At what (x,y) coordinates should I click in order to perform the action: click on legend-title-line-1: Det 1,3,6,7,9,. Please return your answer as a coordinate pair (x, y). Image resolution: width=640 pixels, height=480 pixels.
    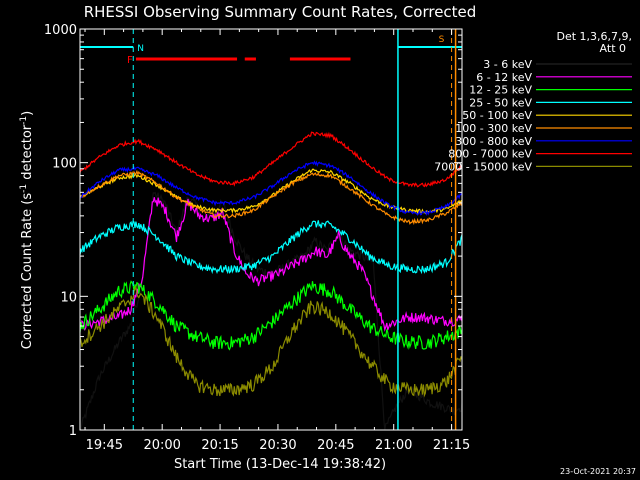
    Looking at the image, I should click on (594, 36).